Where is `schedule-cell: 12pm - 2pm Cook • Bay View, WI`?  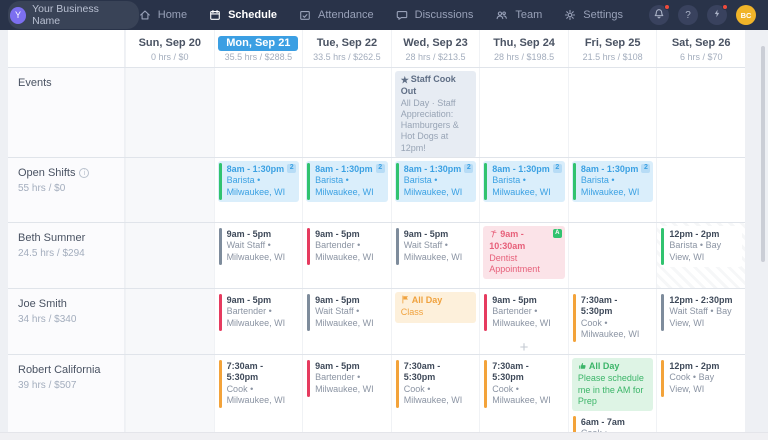 schedule-cell: 12pm - 2pm Cook • Bay View, WI is located at coordinates (700, 393).